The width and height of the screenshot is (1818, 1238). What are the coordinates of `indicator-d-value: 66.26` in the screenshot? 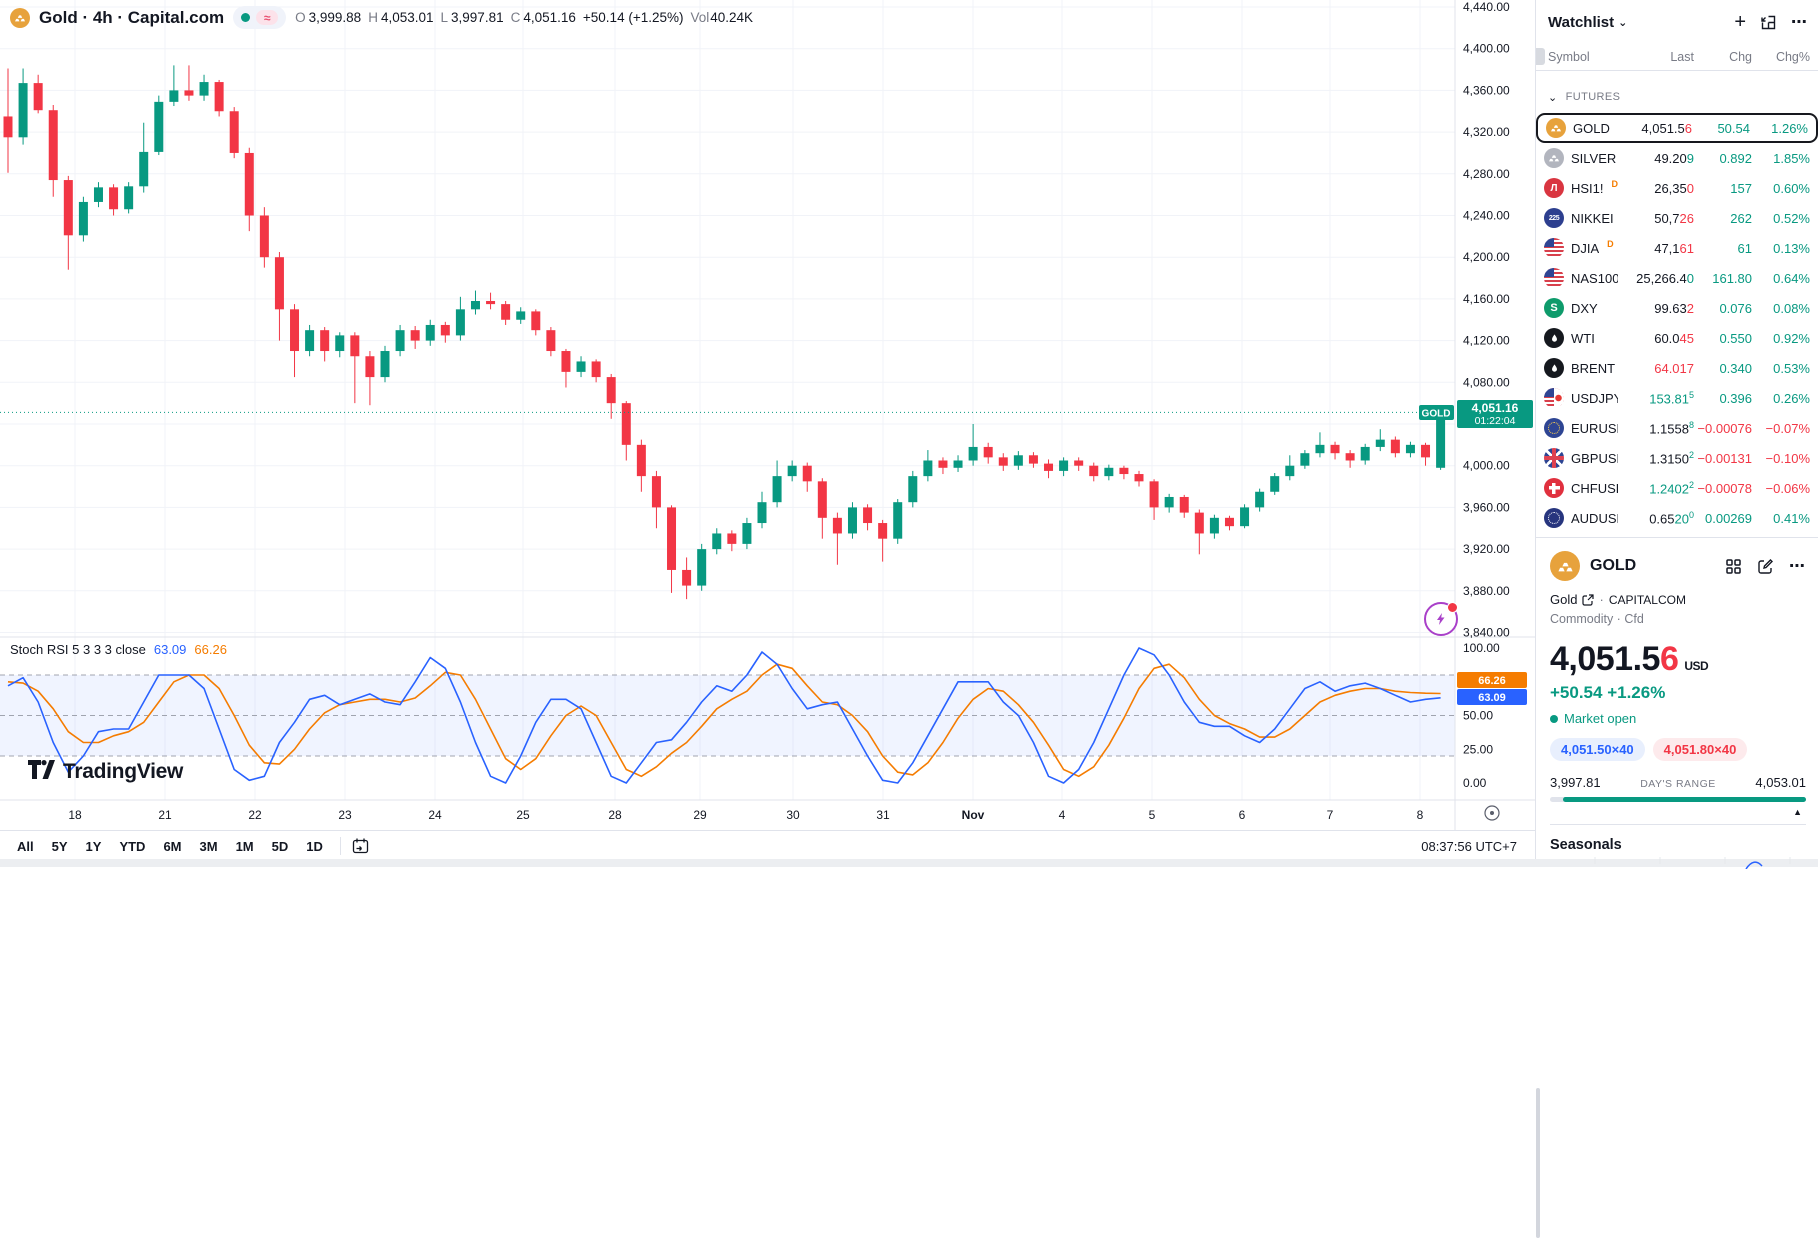 It's located at (210, 649).